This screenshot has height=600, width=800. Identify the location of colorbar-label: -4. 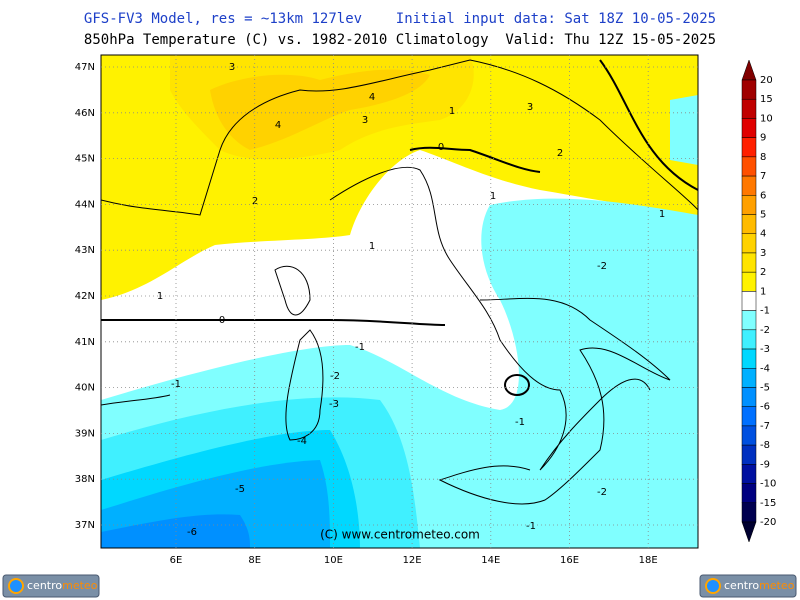
(765, 368).